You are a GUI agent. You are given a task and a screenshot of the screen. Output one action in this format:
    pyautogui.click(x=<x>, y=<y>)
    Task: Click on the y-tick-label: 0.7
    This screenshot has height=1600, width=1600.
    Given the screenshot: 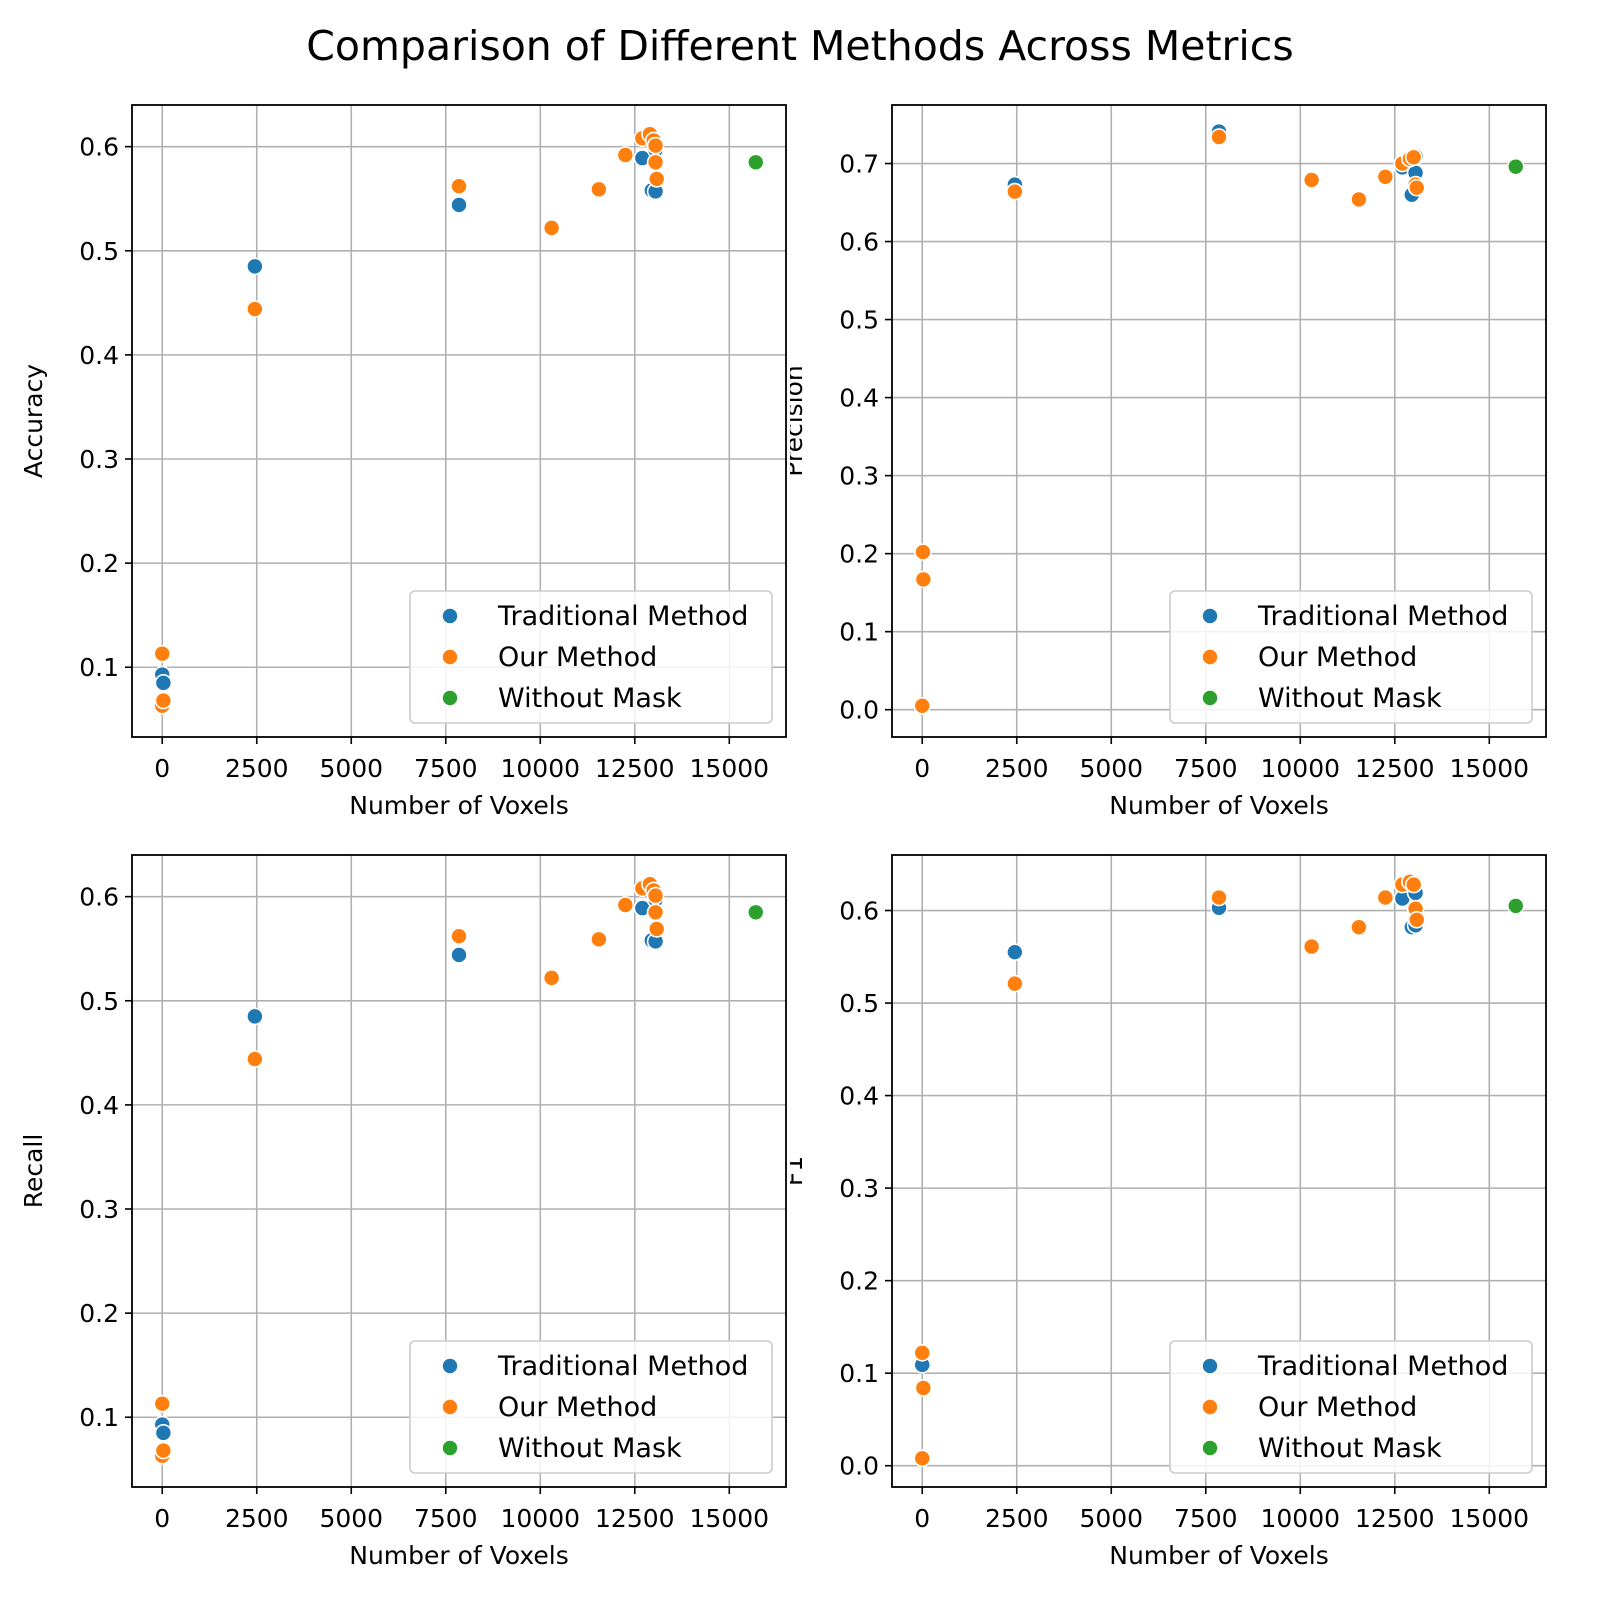 What is the action you would take?
    pyautogui.click(x=859, y=164)
    